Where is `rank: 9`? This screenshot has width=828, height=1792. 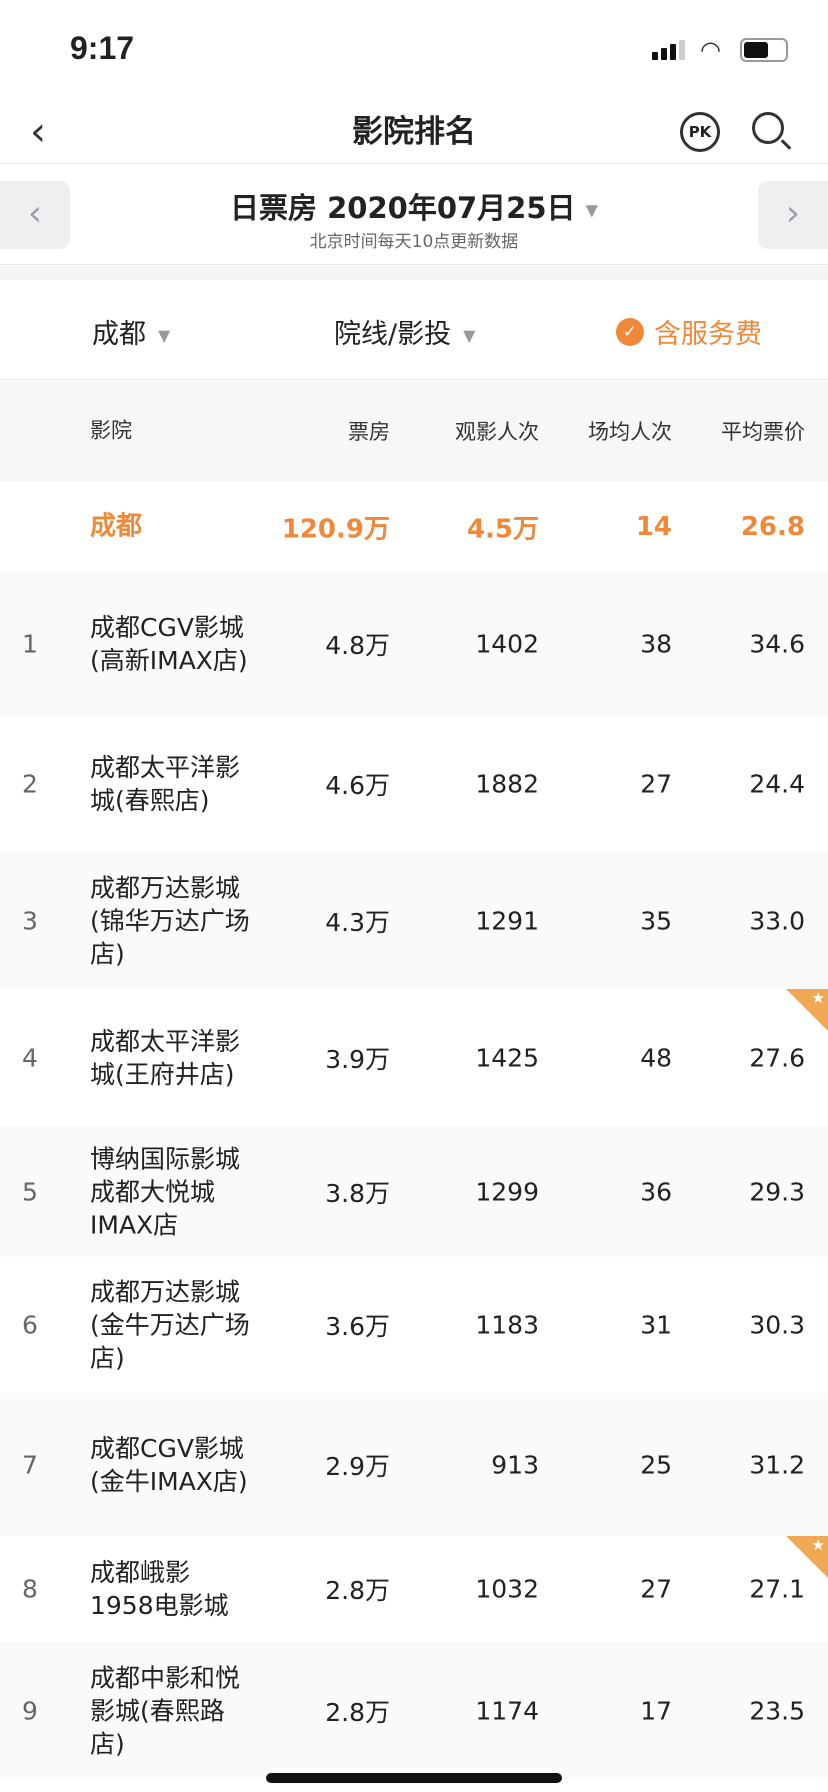 rank: 9 is located at coordinates (30, 1710).